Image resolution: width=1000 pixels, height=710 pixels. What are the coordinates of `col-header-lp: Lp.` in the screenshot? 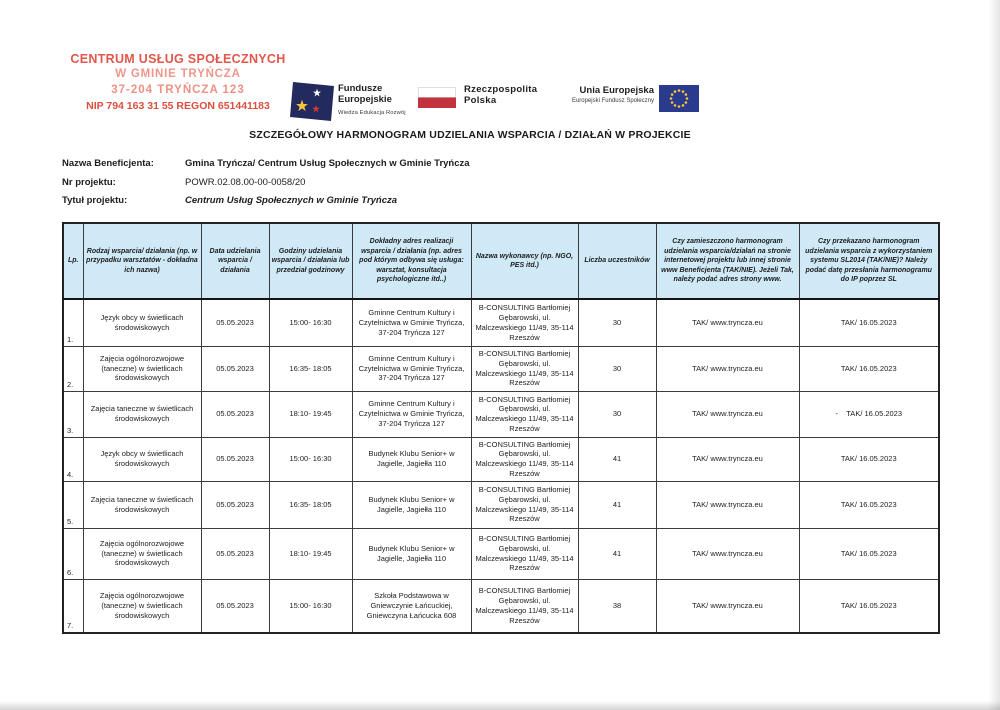 It's located at (73, 261).